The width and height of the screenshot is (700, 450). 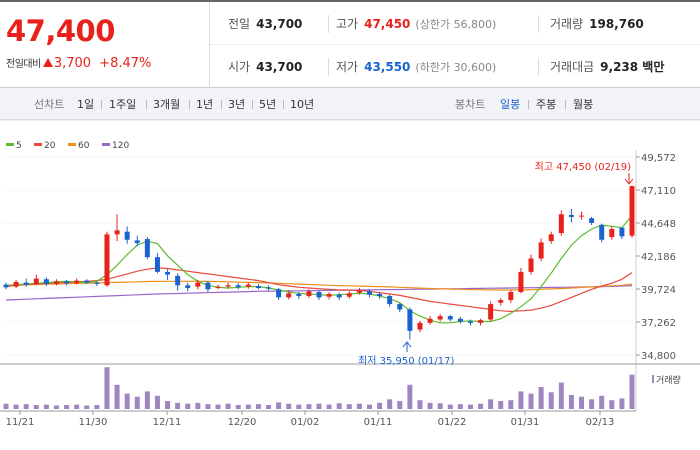 I want to click on price-box: 47,400 전일대비 3,700 +8.47%, so click(x=105, y=45).